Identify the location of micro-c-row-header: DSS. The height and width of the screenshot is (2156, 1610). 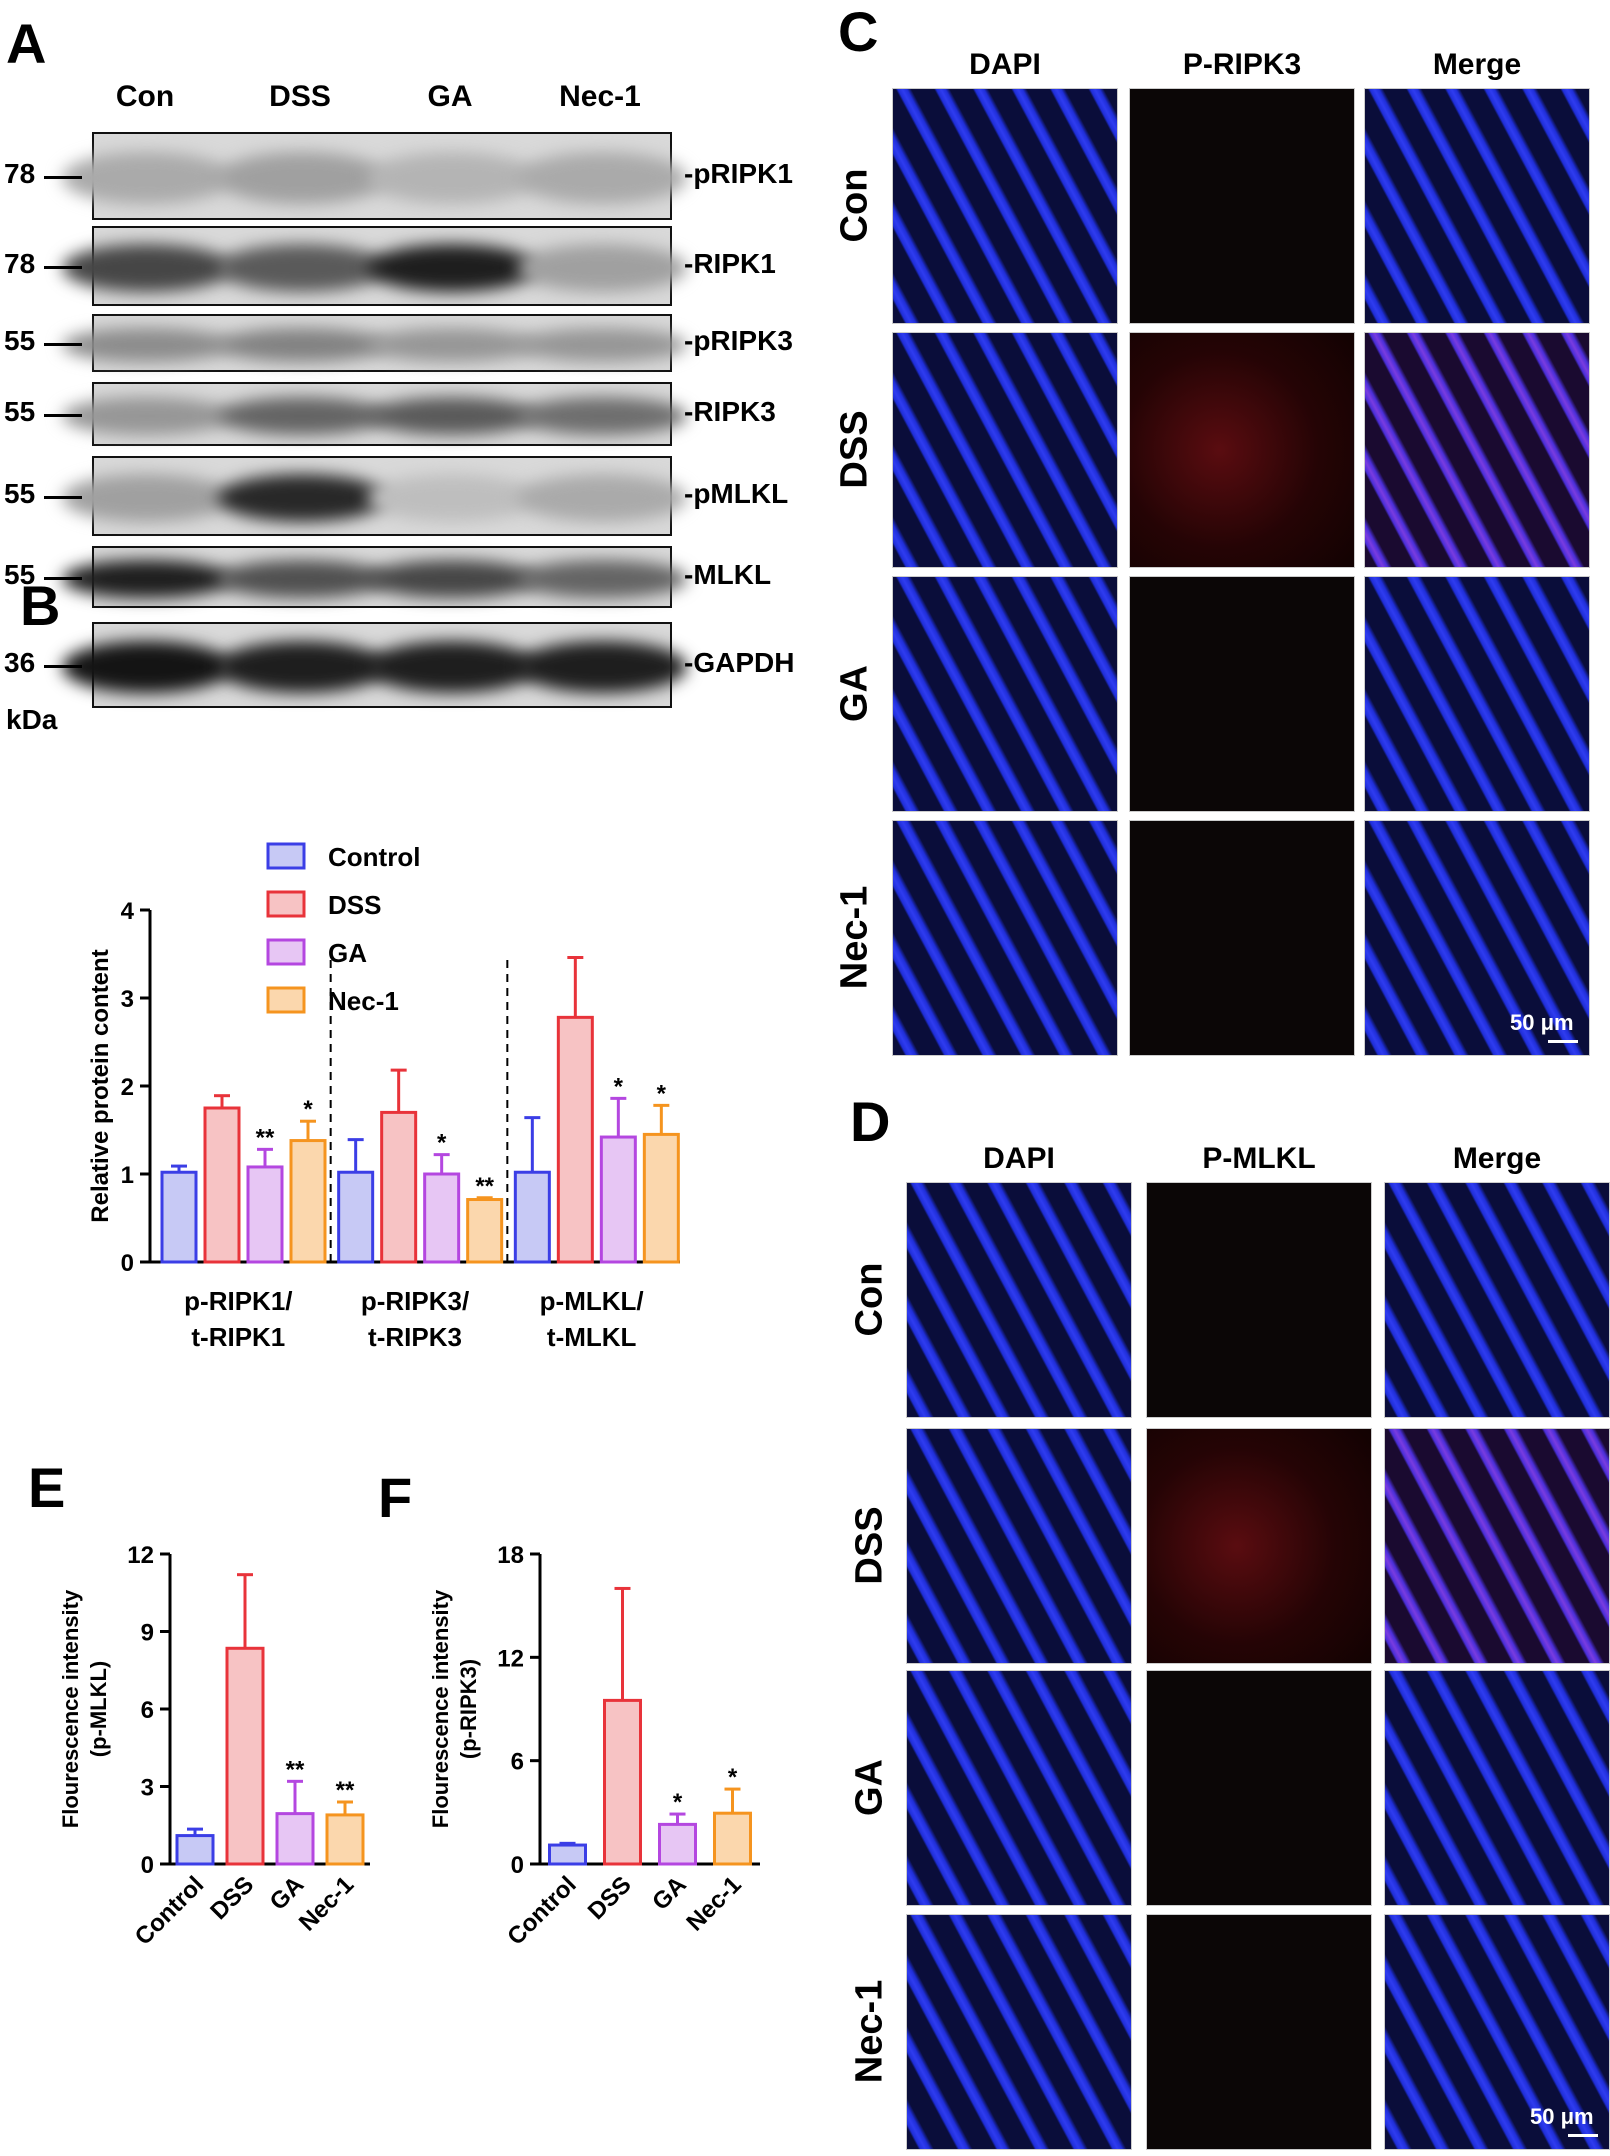
(854, 449).